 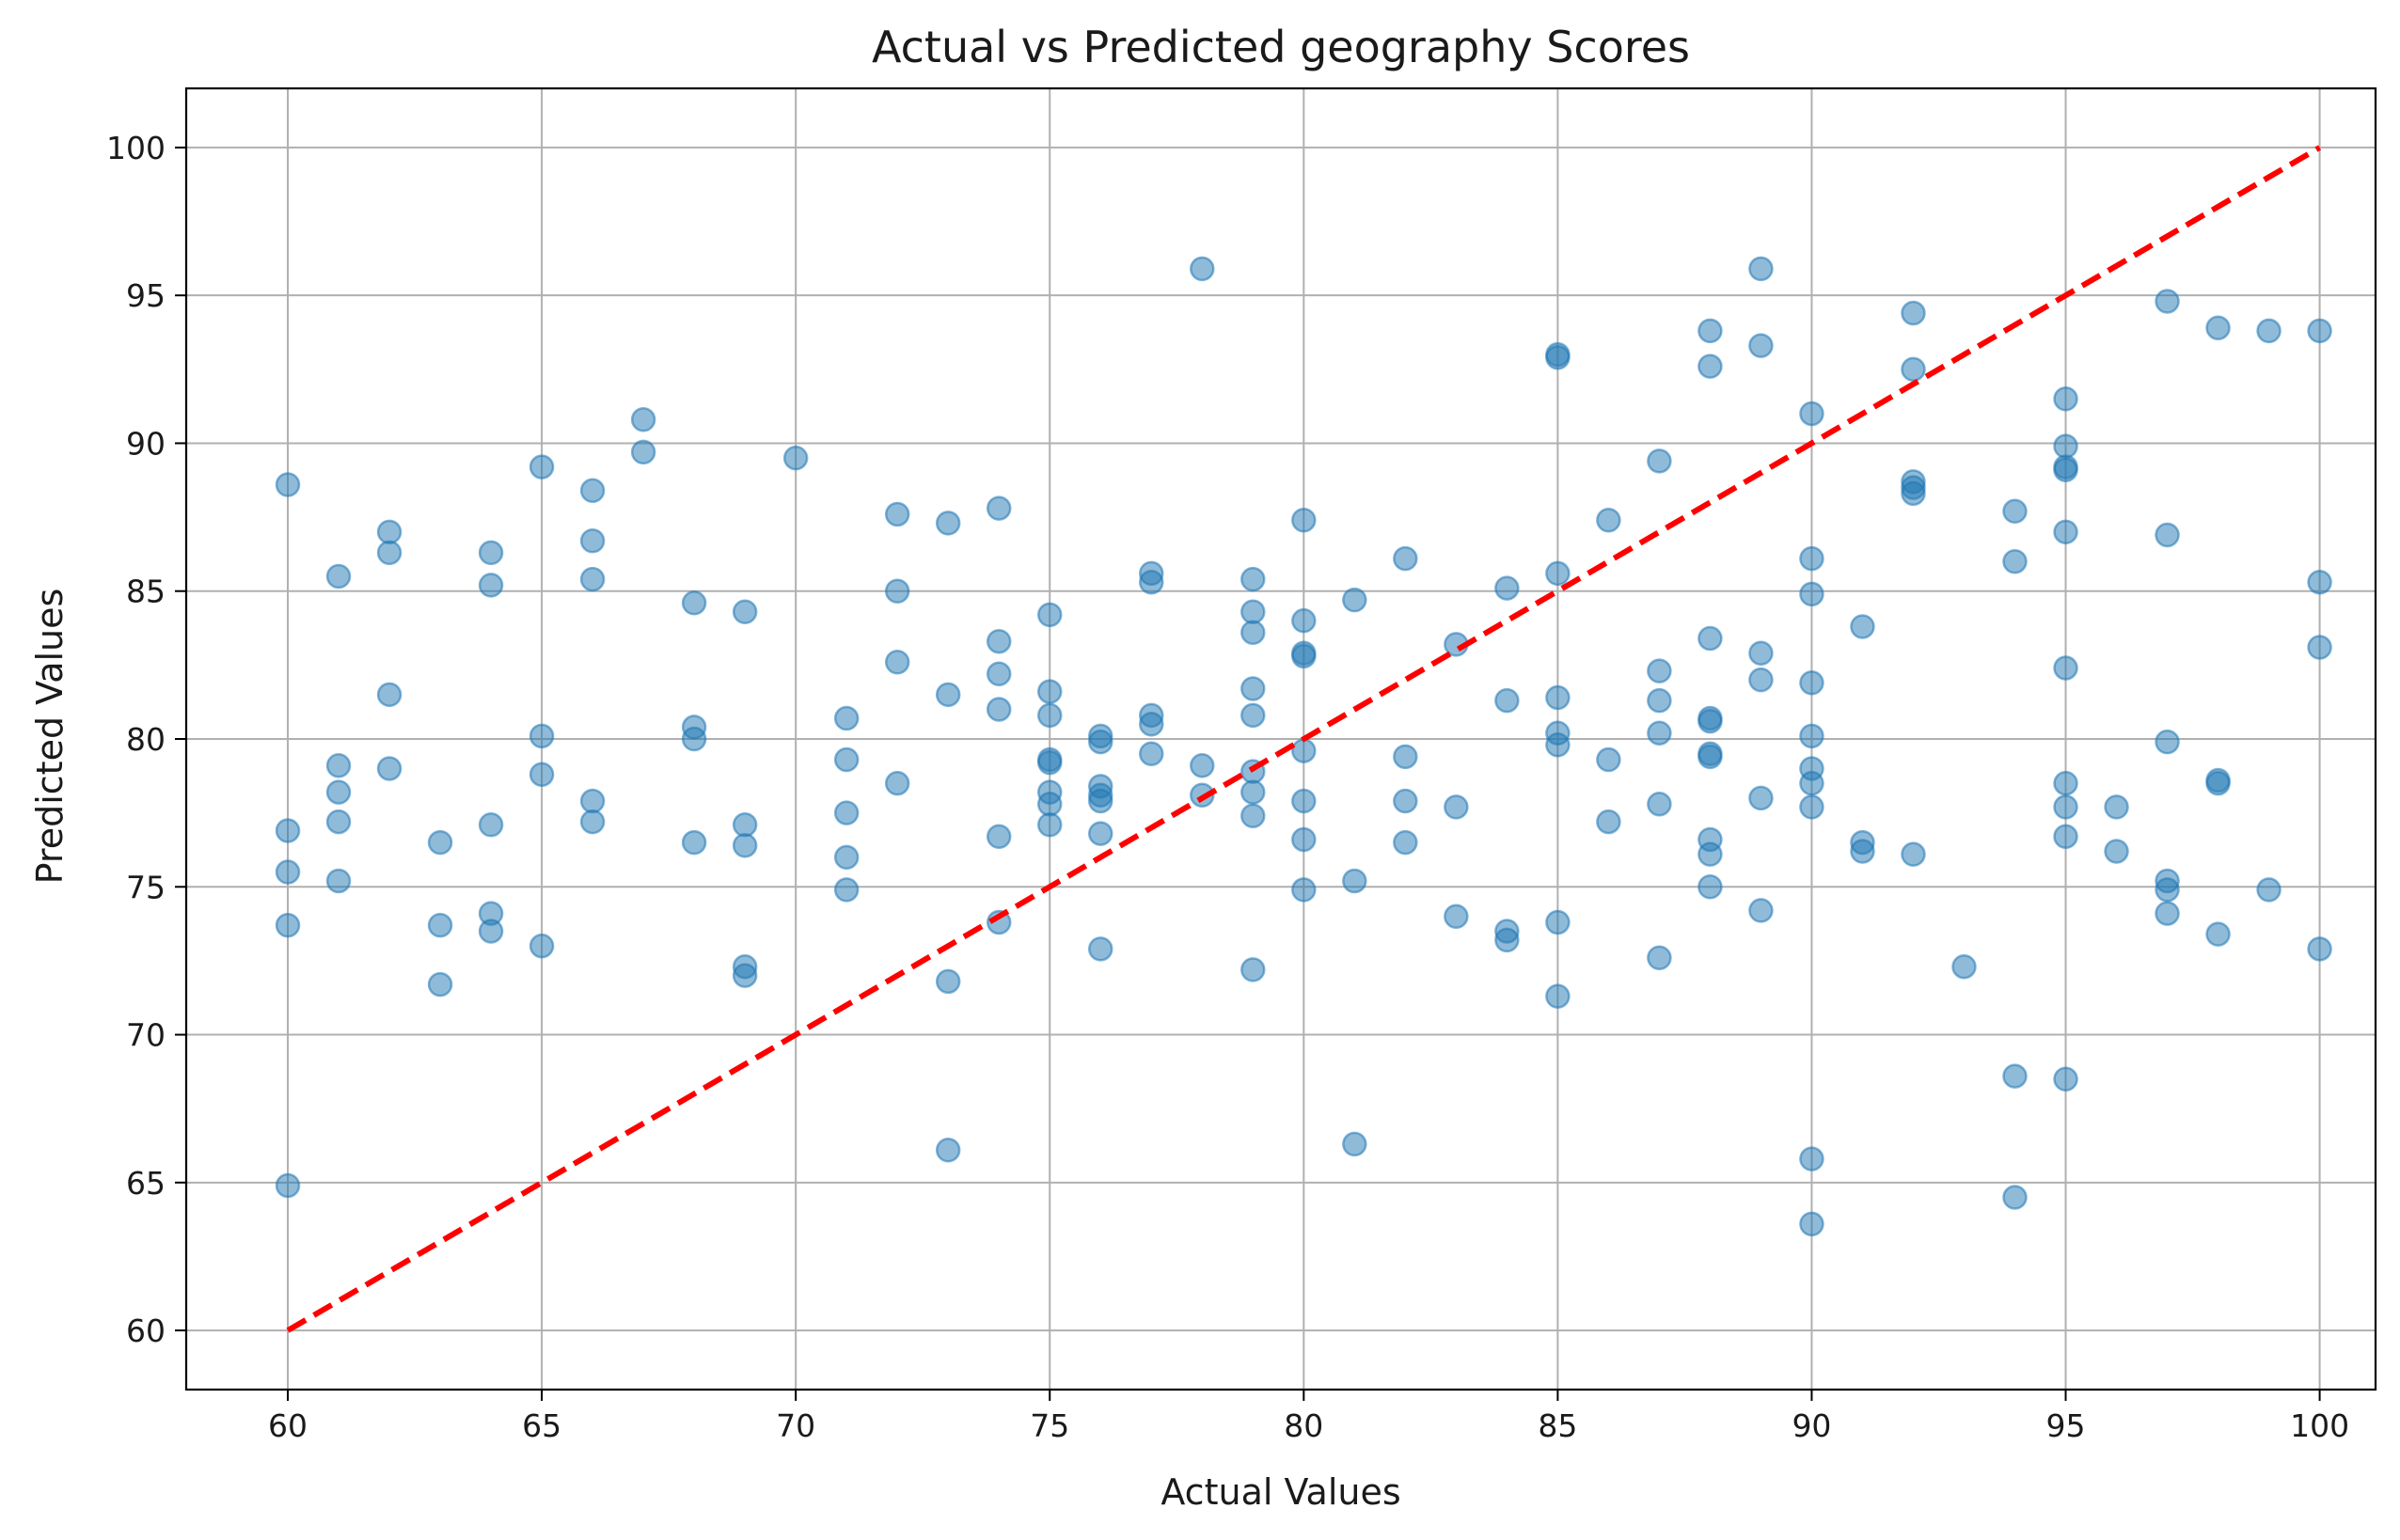 What do you see at coordinates (1811, 1425) in the screenshot?
I see `x-tick-label: 90` at bounding box center [1811, 1425].